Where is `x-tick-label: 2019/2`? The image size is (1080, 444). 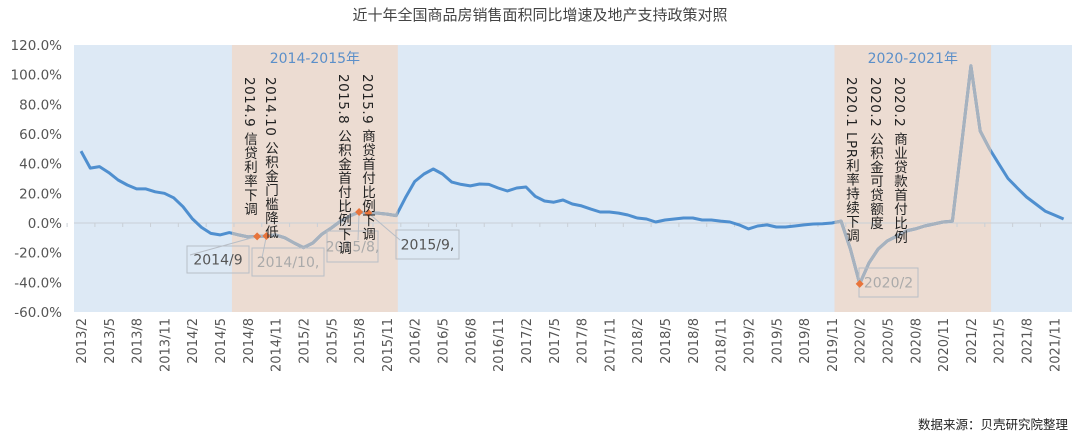 x-tick-label: 2019/2 is located at coordinates (749, 341).